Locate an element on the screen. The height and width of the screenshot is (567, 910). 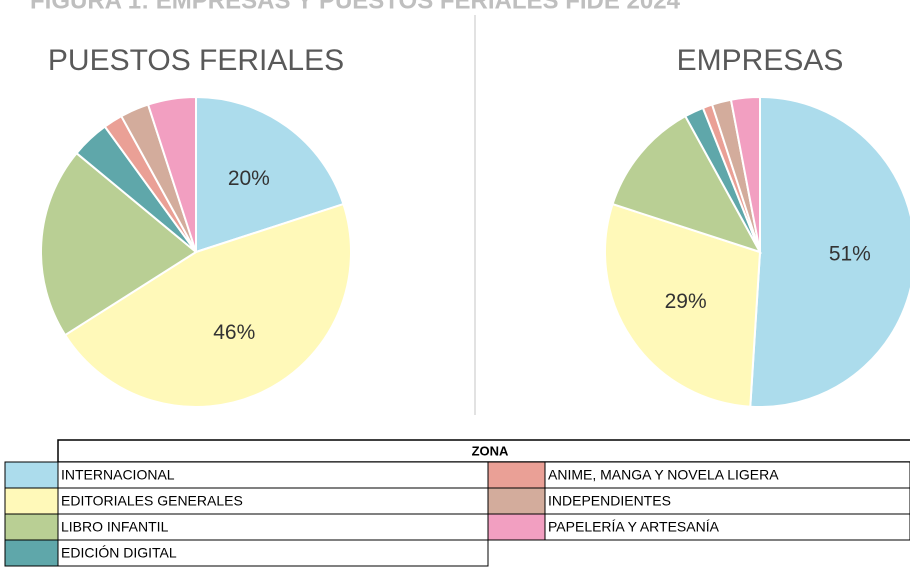
legend-label: EDICIÓN DIGITAL is located at coordinates (119, 553).